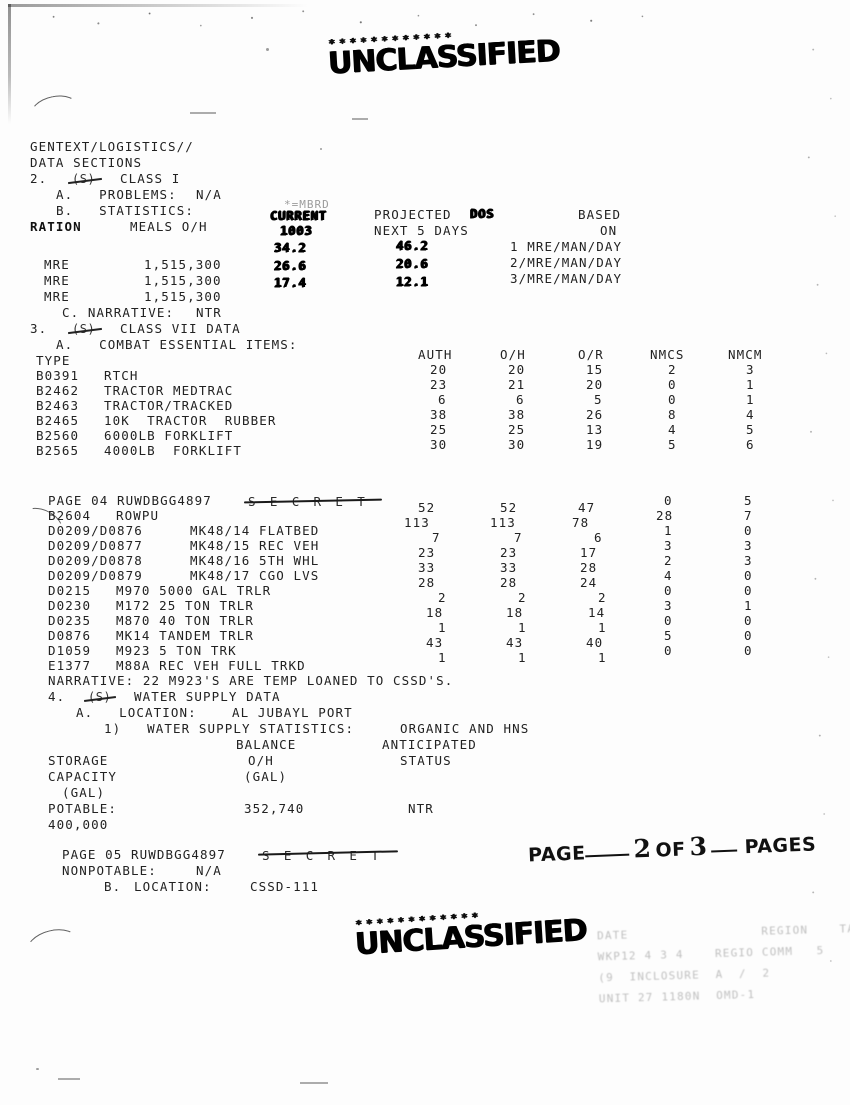 This screenshot has width=850, height=1105. I want to click on table-row-or: 24, so click(589, 582).